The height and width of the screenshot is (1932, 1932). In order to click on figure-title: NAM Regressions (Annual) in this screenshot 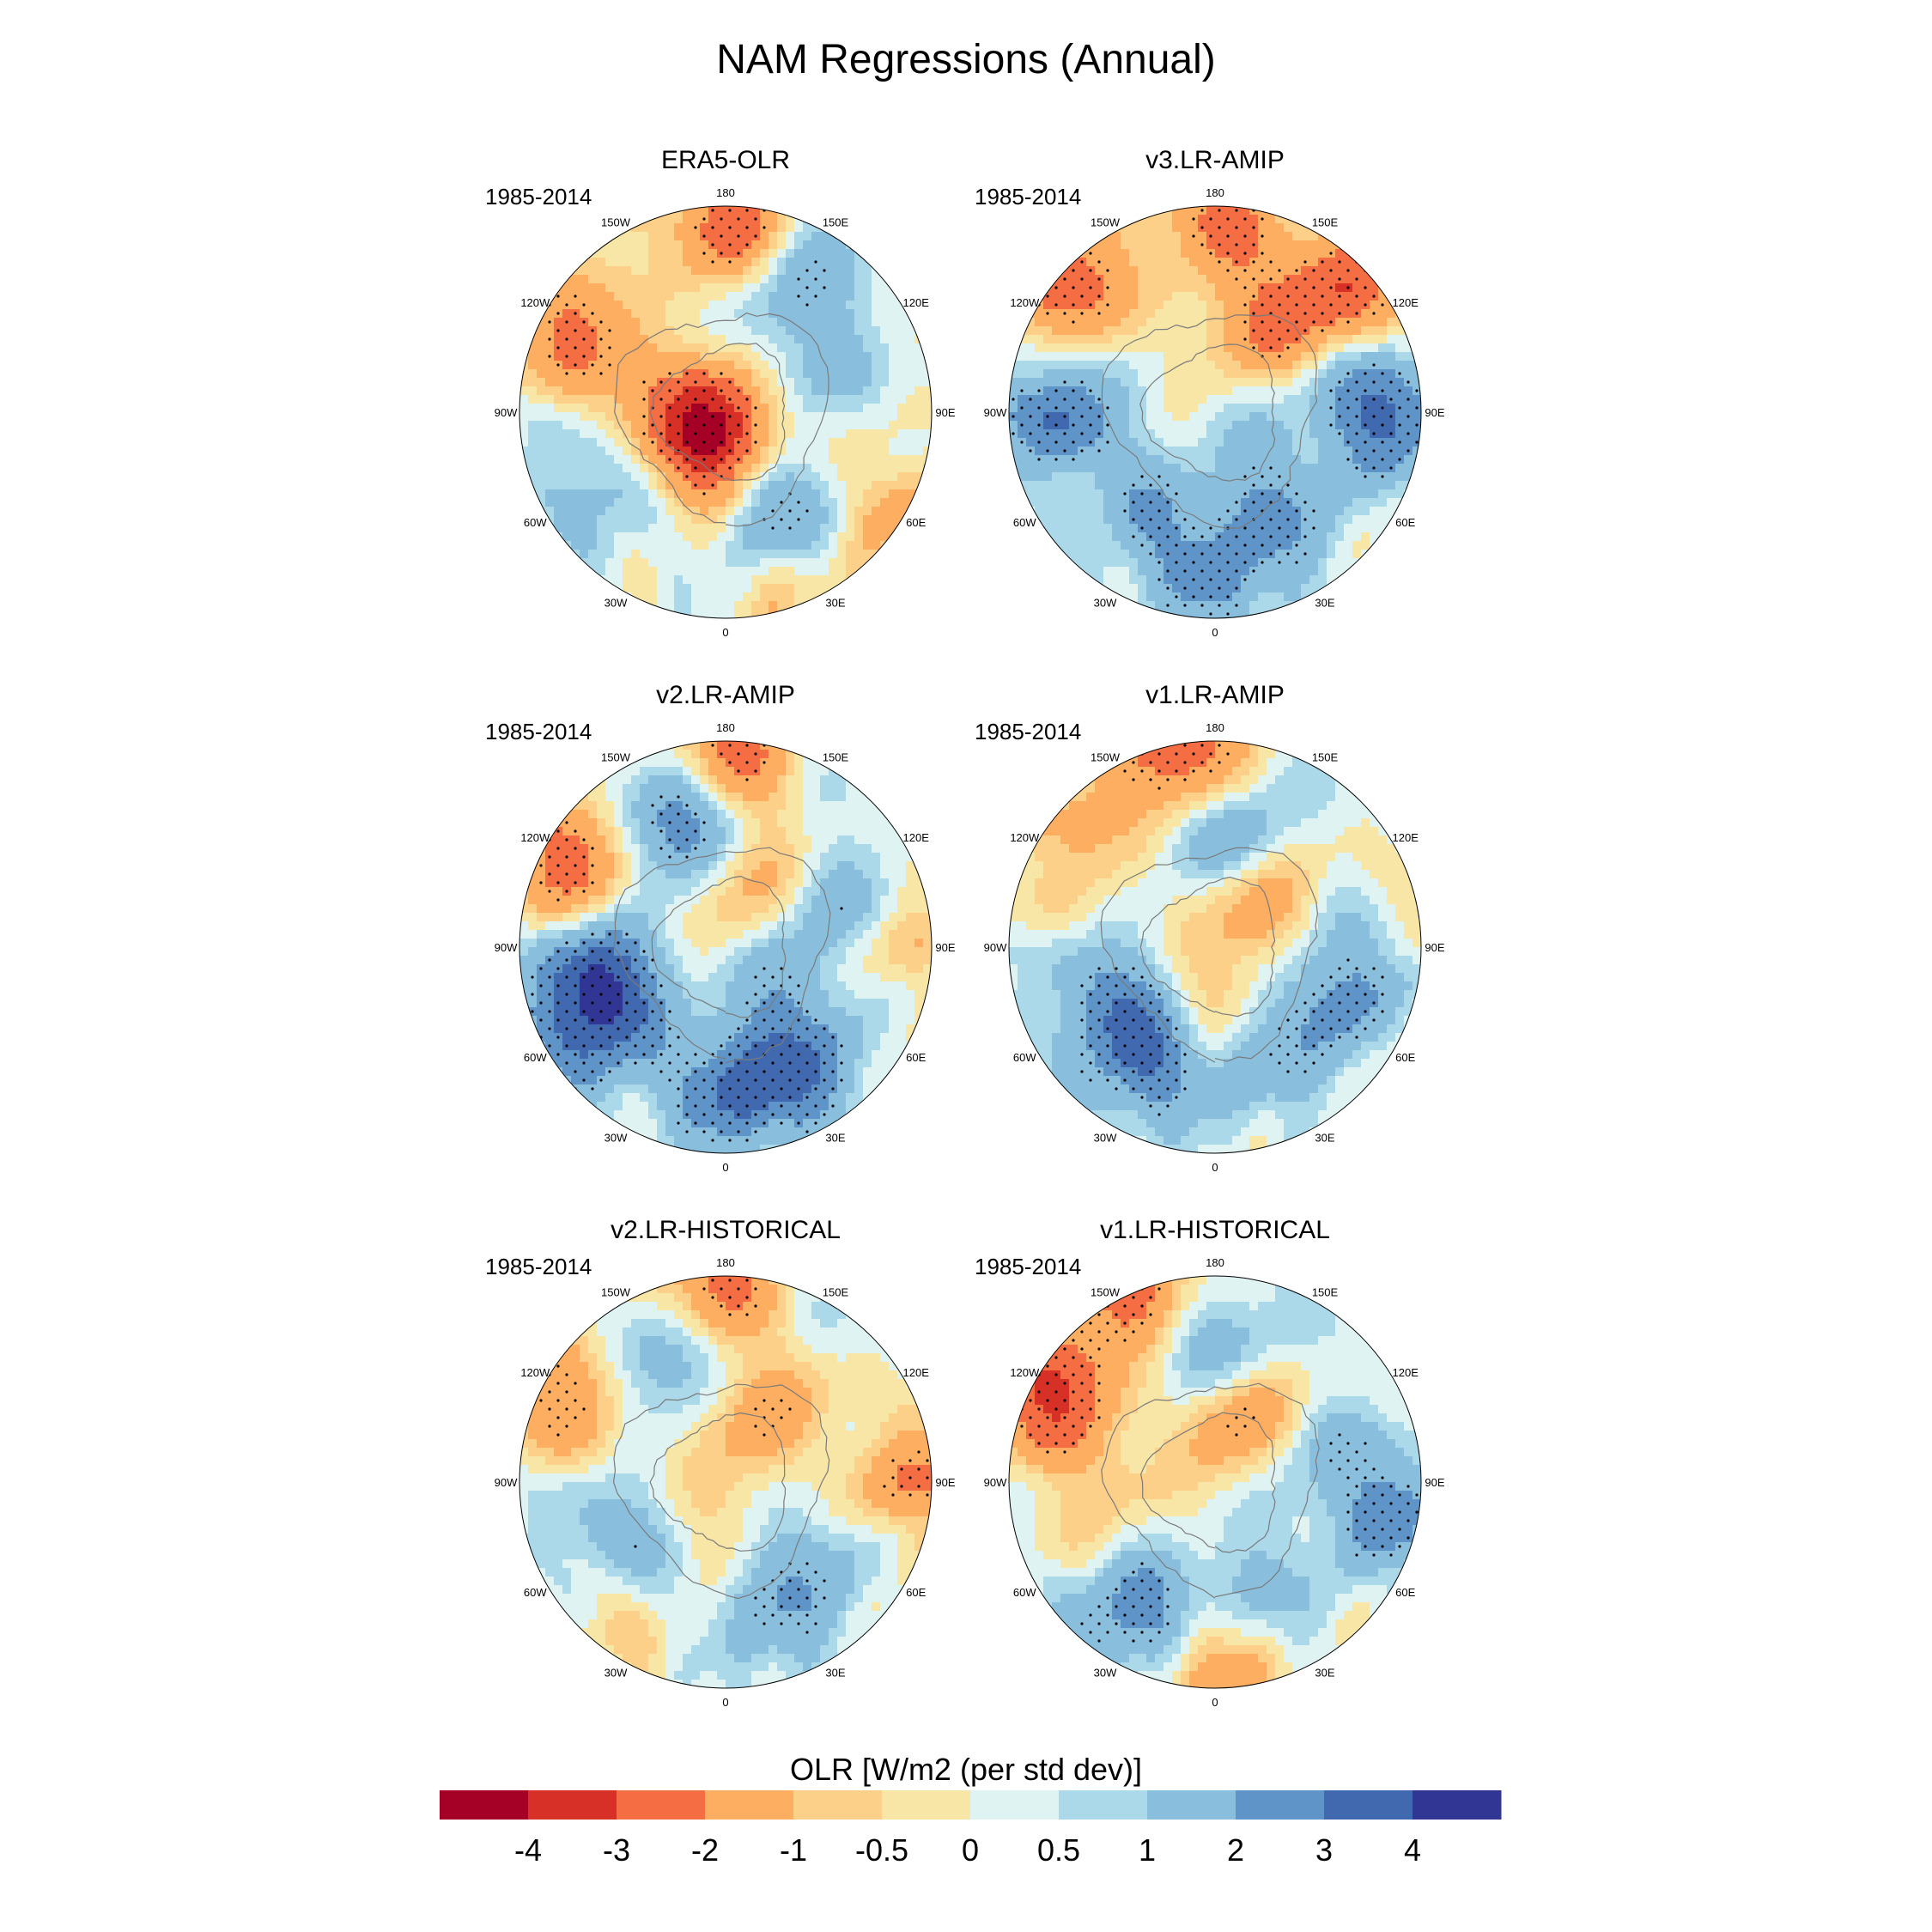, I will do `click(966, 59)`.